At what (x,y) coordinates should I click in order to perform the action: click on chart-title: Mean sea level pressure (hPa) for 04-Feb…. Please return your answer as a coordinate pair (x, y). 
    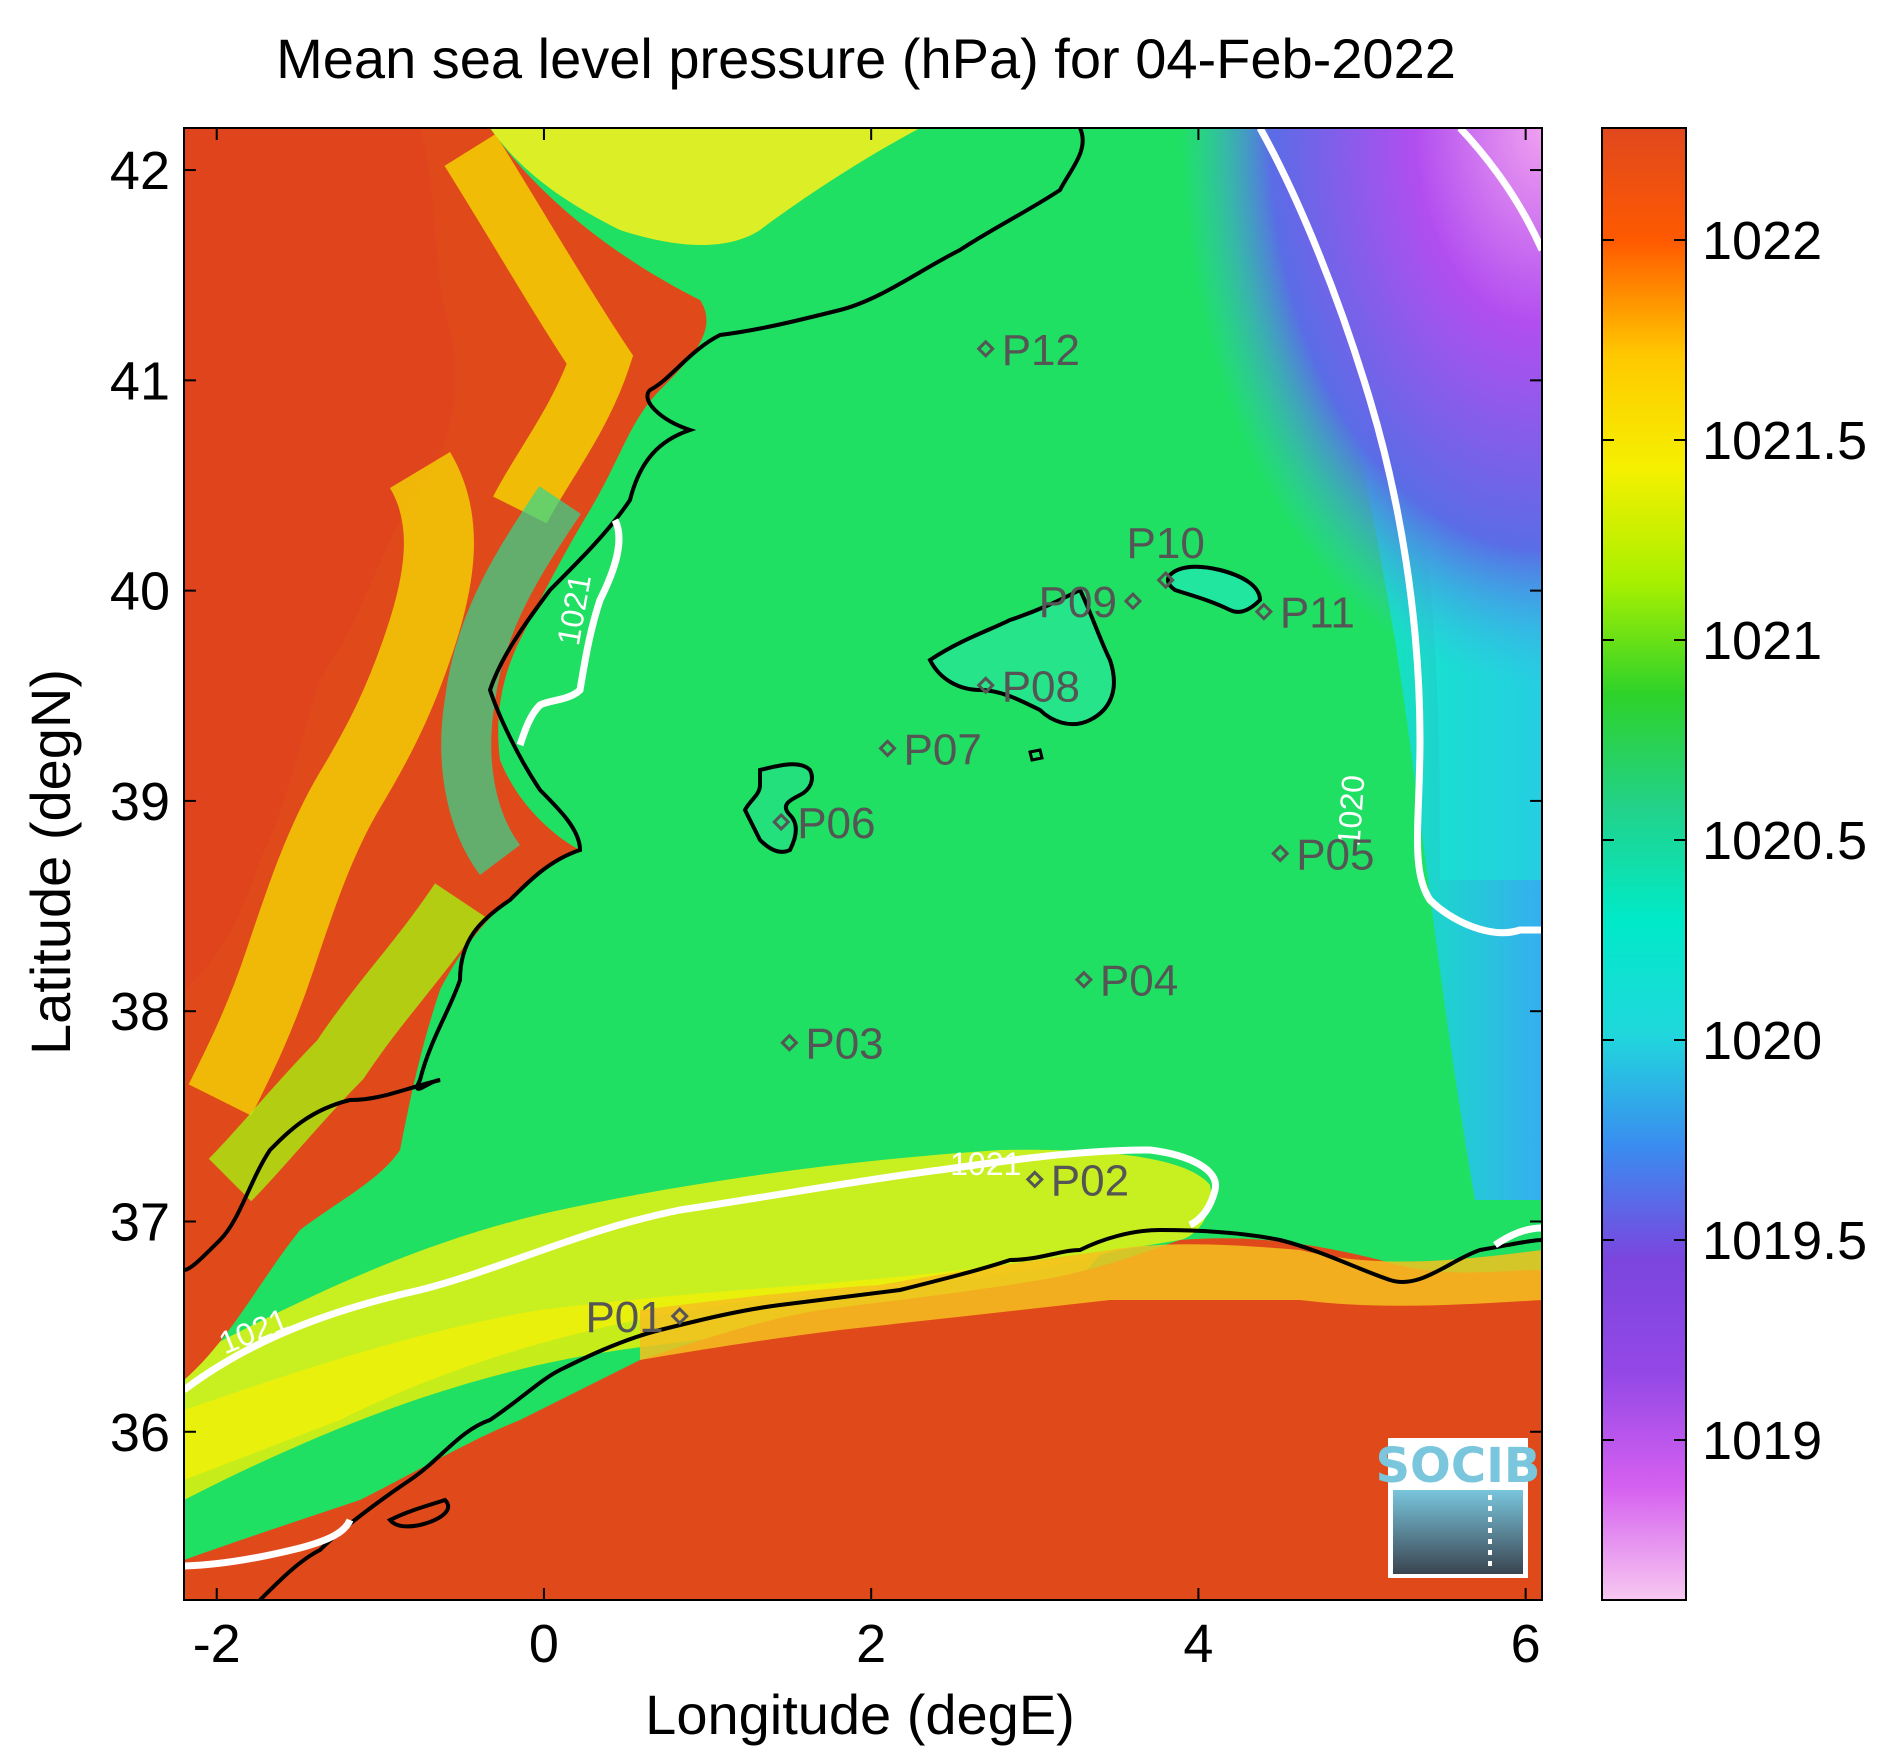
    Looking at the image, I should click on (866, 58).